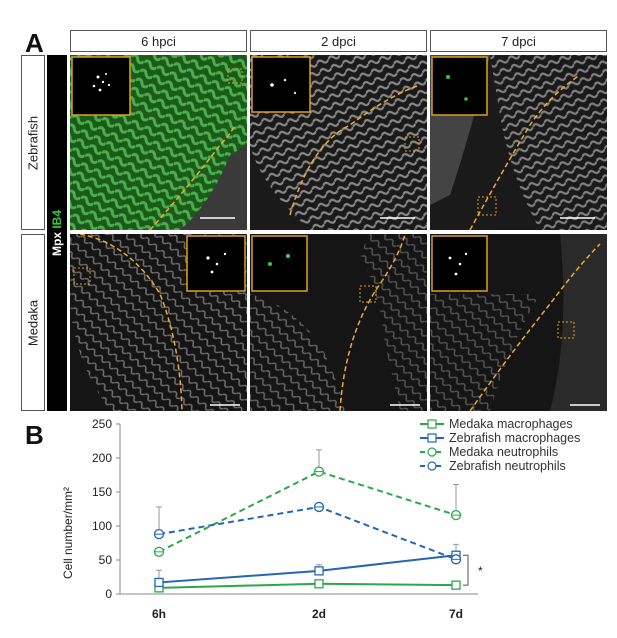 The width and height of the screenshot is (617, 638). Describe the element at coordinates (518, 41) in the screenshot. I see `column-header-7dpci: 7 dpci` at that location.